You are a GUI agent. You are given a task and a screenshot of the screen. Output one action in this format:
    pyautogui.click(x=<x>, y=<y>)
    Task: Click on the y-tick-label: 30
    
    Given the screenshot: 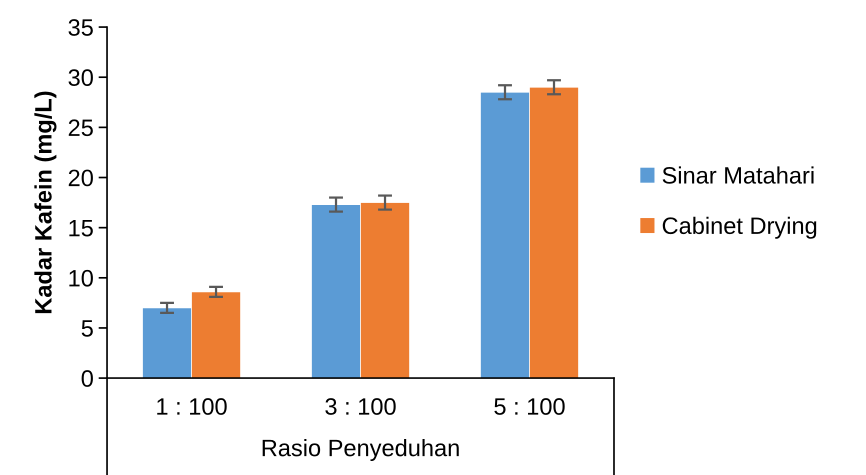 What is the action you would take?
    pyautogui.click(x=80, y=77)
    